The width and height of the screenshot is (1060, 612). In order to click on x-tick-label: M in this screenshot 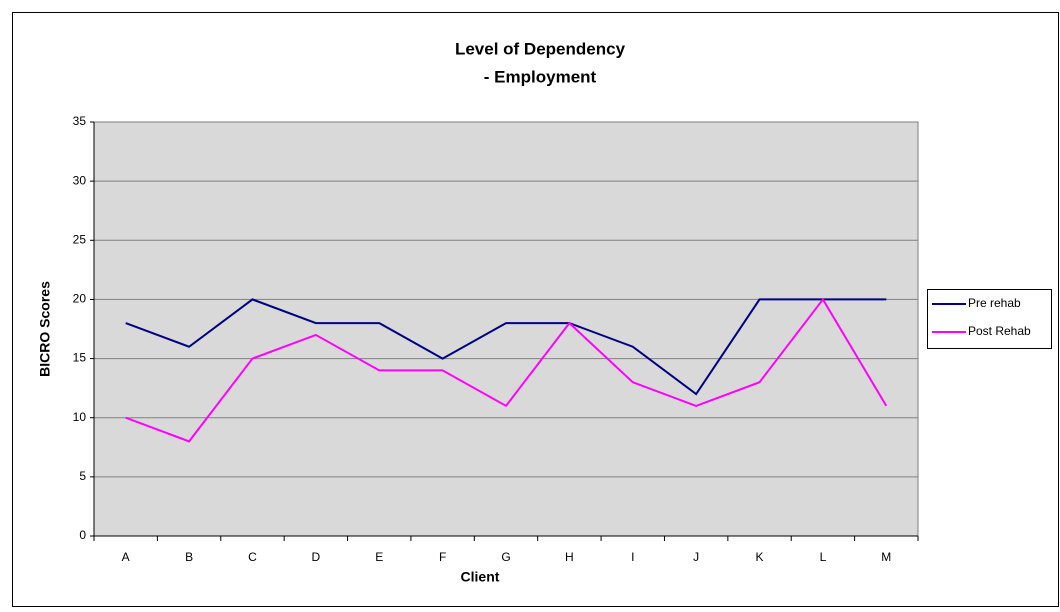, I will do `click(886, 557)`.